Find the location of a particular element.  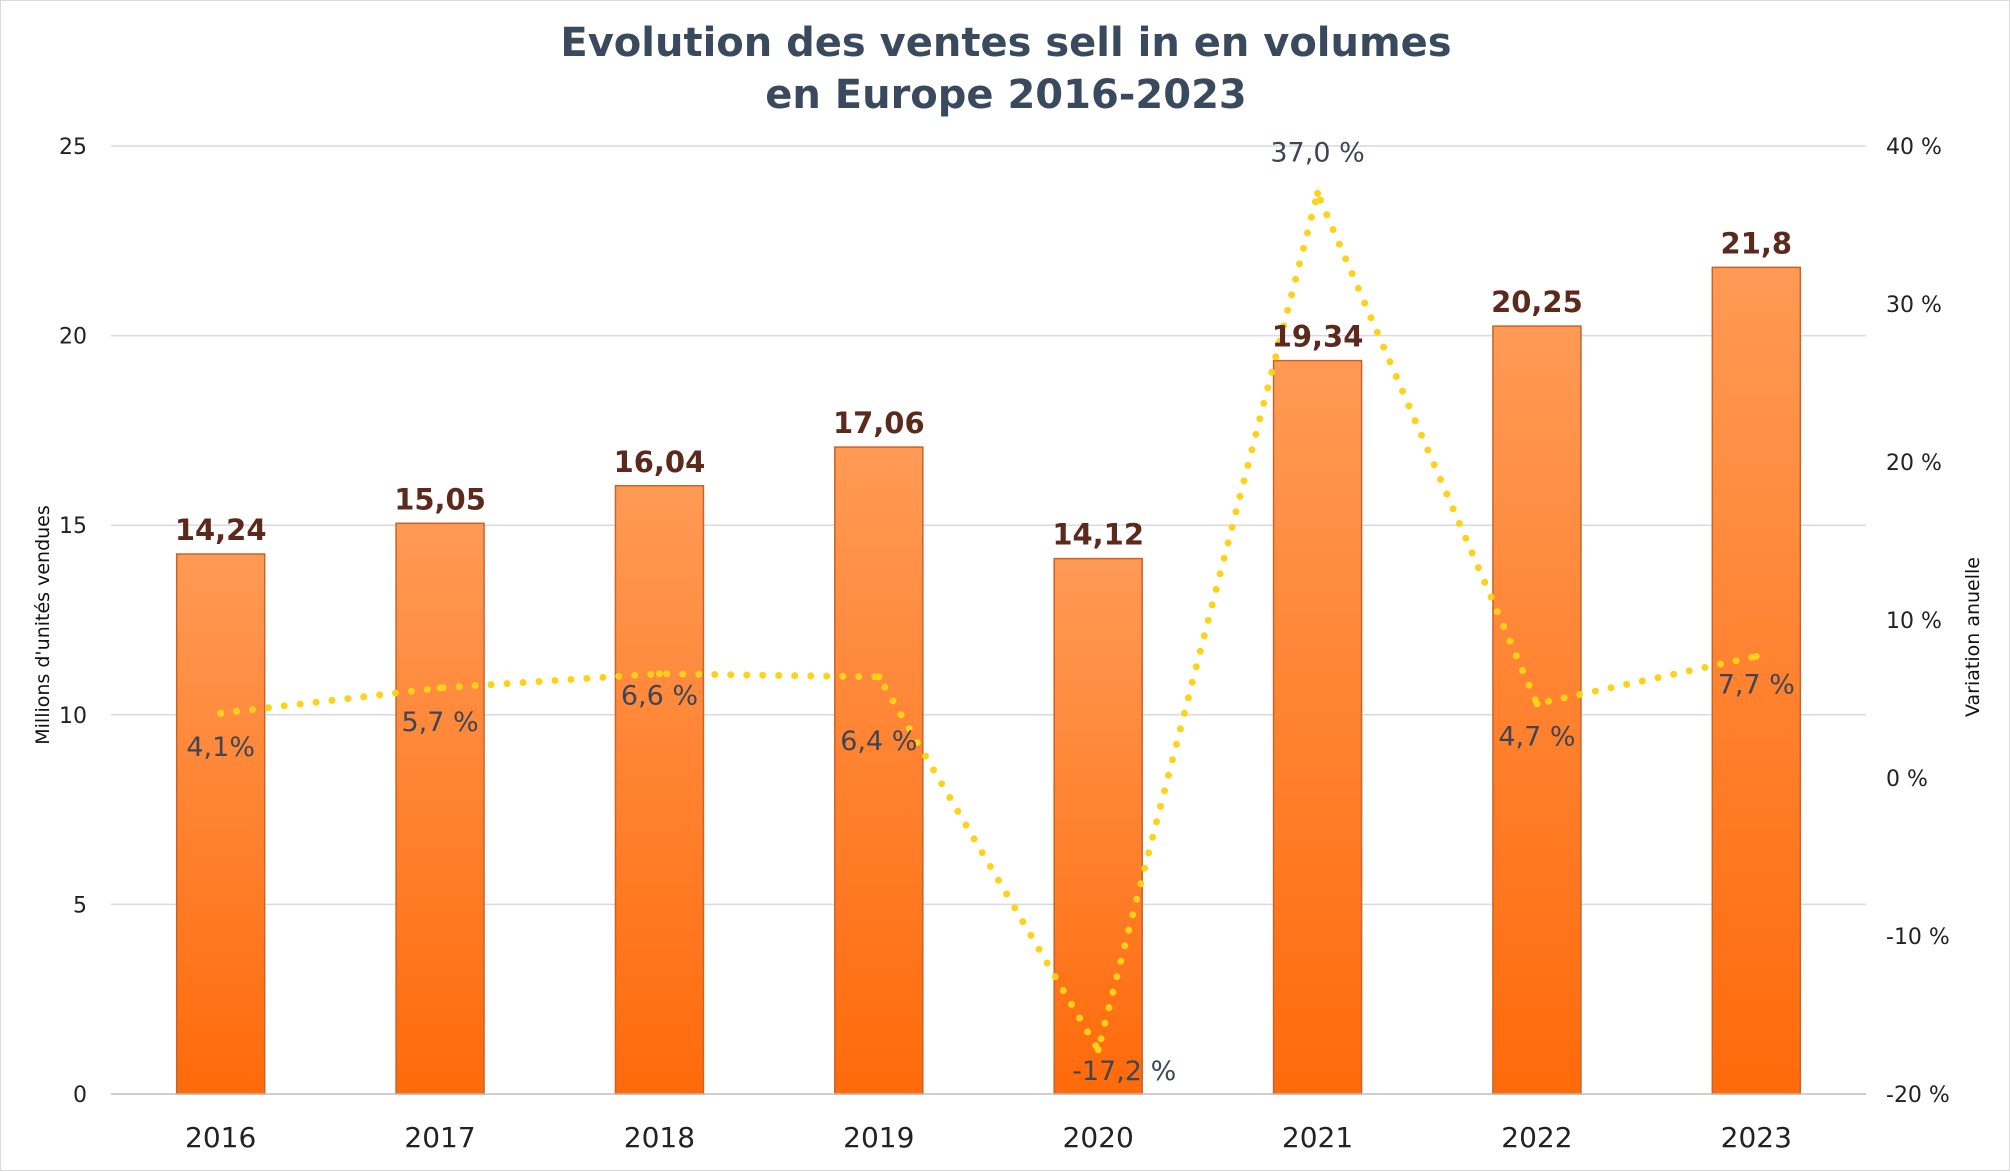

y-axis-title-right: Variation anuelle is located at coordinates (1973, 637).